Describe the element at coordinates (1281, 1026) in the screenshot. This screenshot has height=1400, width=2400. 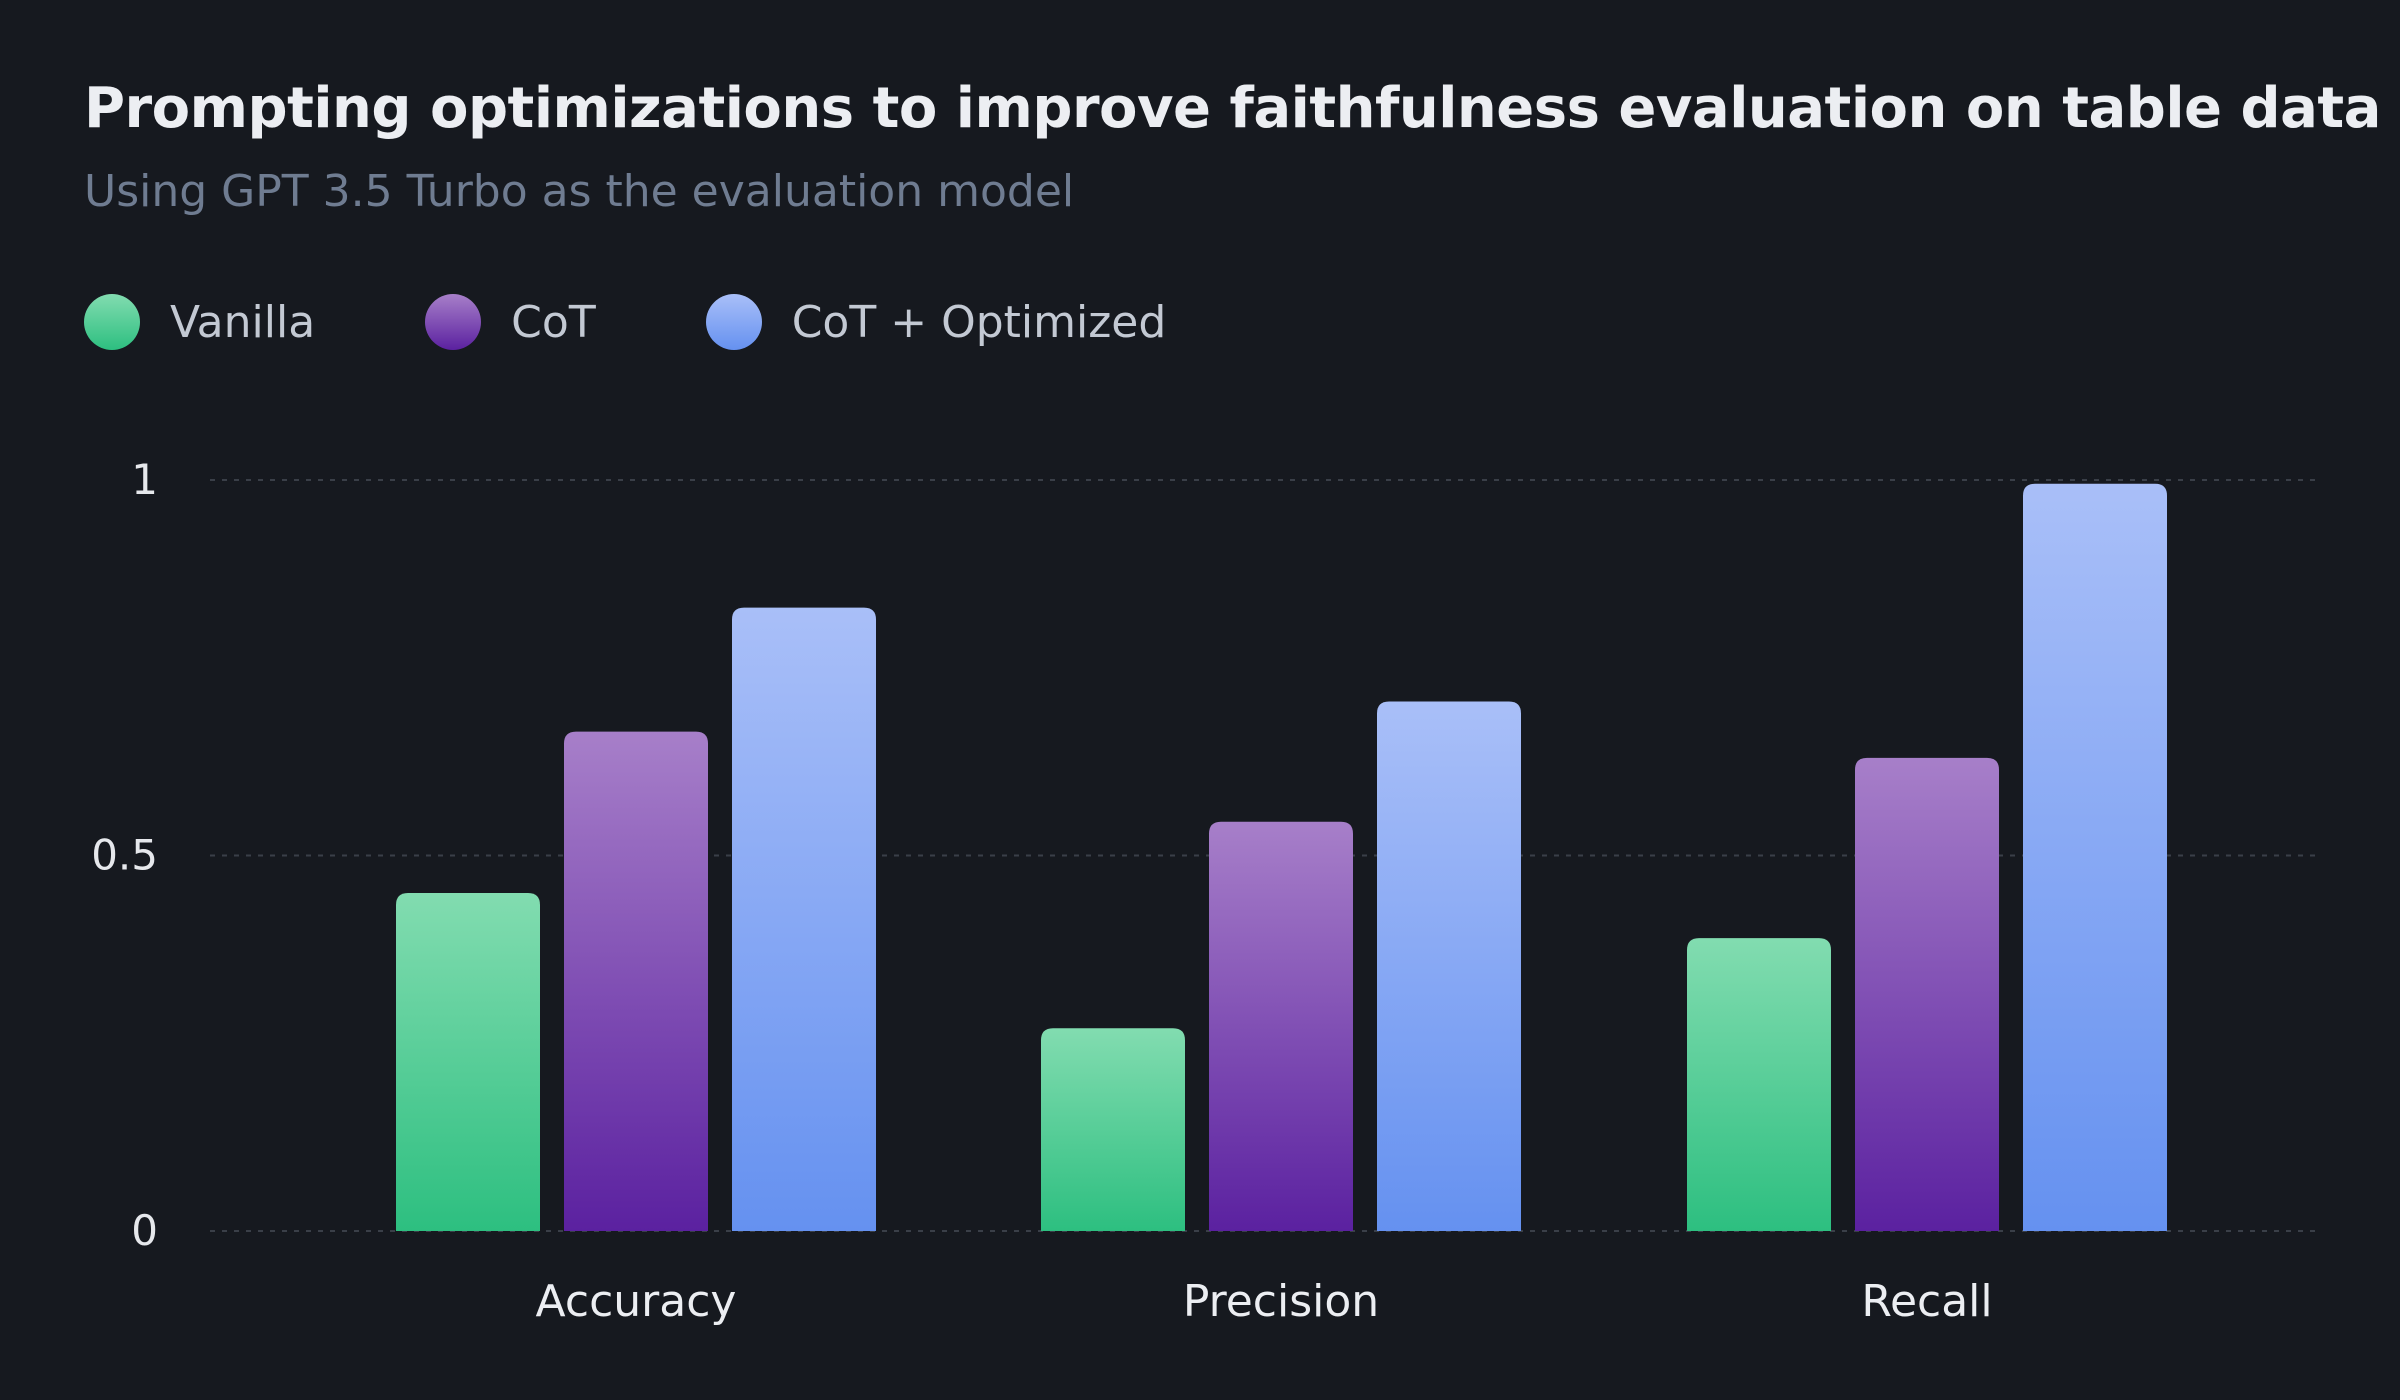
I see `bar-precision-cot` at that location.